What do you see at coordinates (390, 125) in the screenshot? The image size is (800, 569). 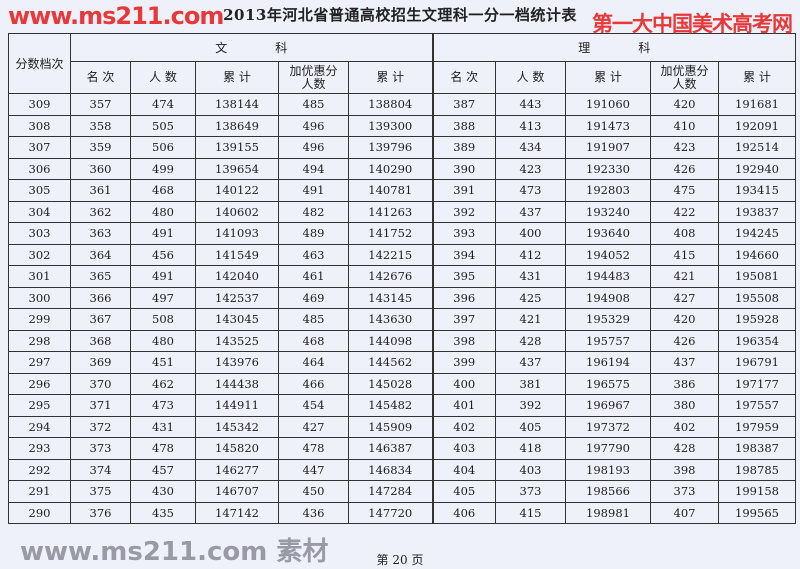 I see `table-cell: 139300` at bounding box center [390, 125].